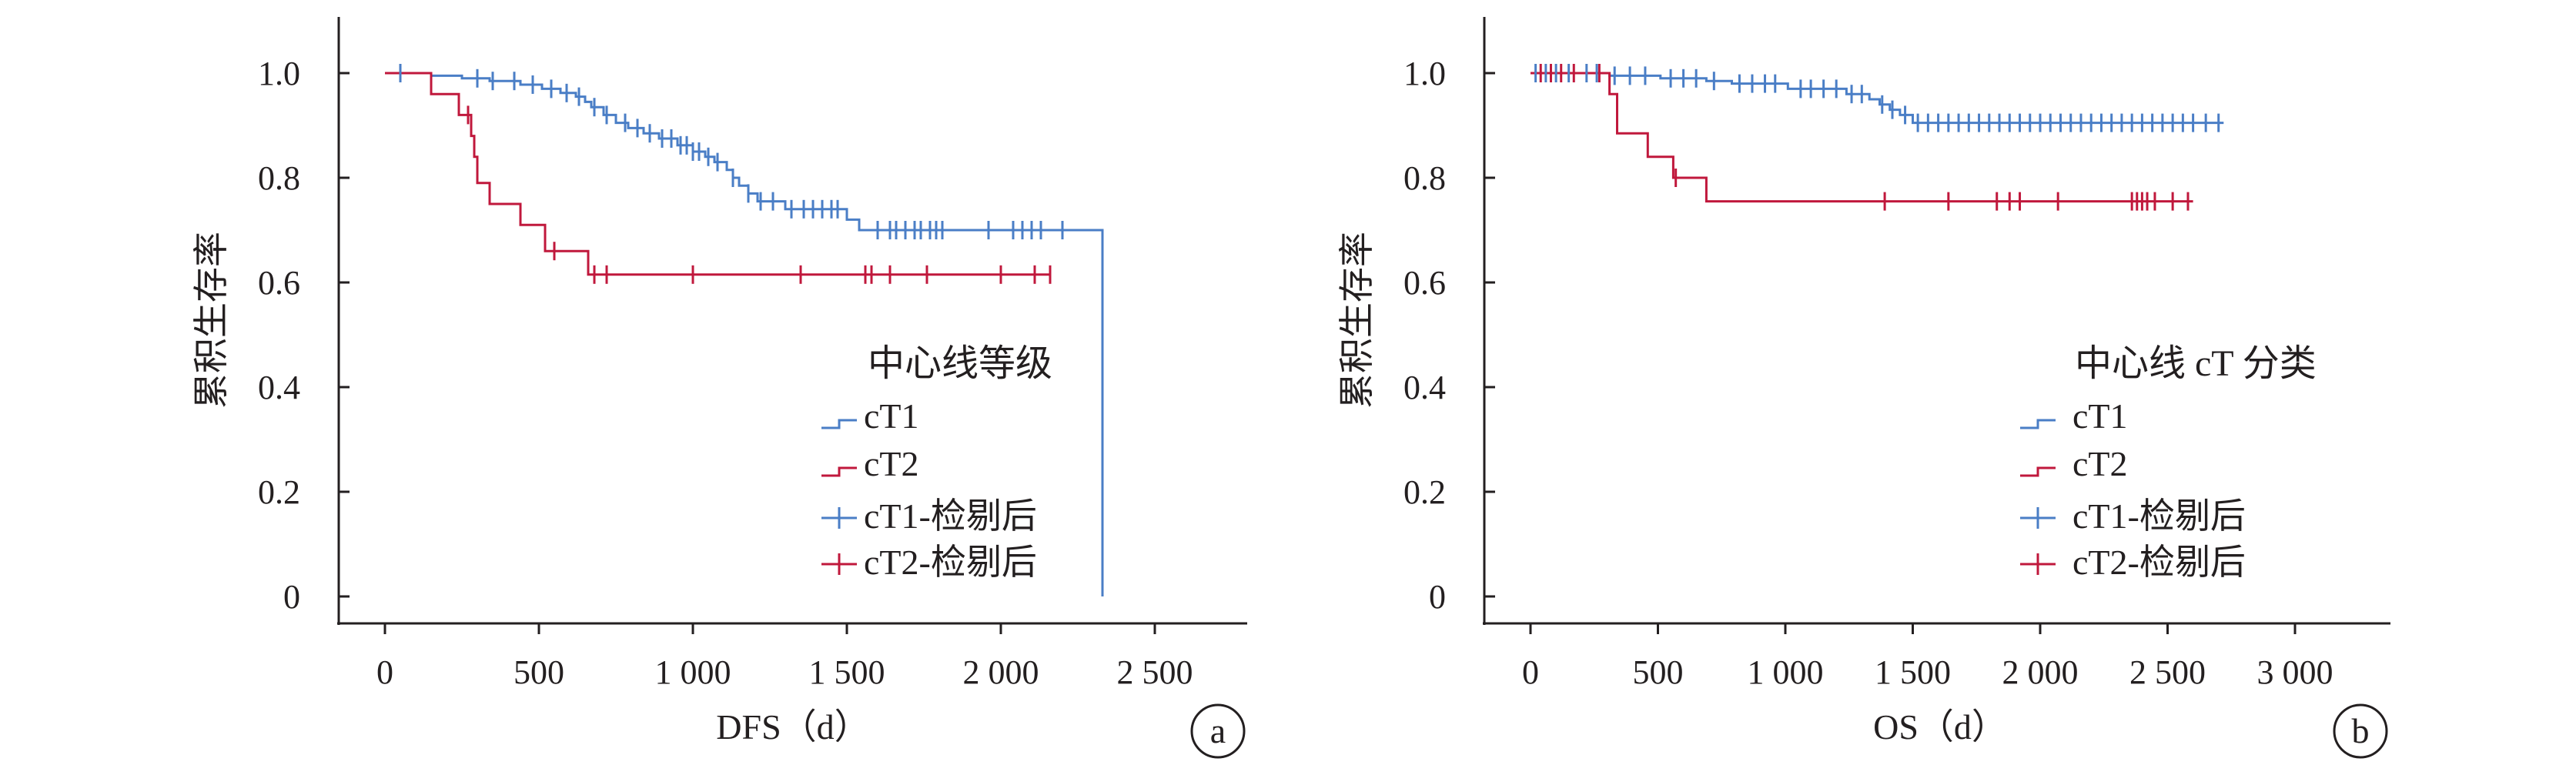 This screenshot has width=2576, height=765. What do you see at coordinates (1155, 672) in the screenshot?
I see `x-tick-label-a-5: 2 500` at bounding box center [1155, 672].